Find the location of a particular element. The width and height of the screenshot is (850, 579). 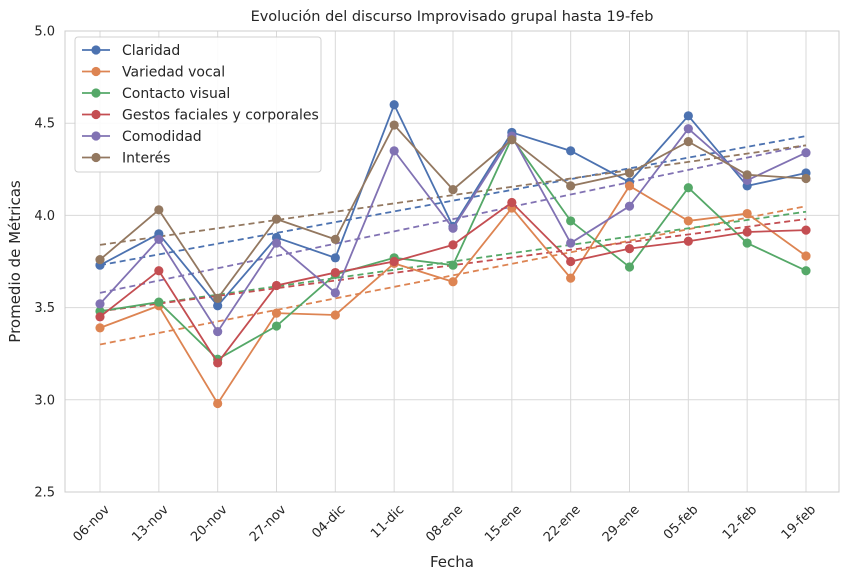

legend-label: Variedad vocal is located at coordinates (173, 73).